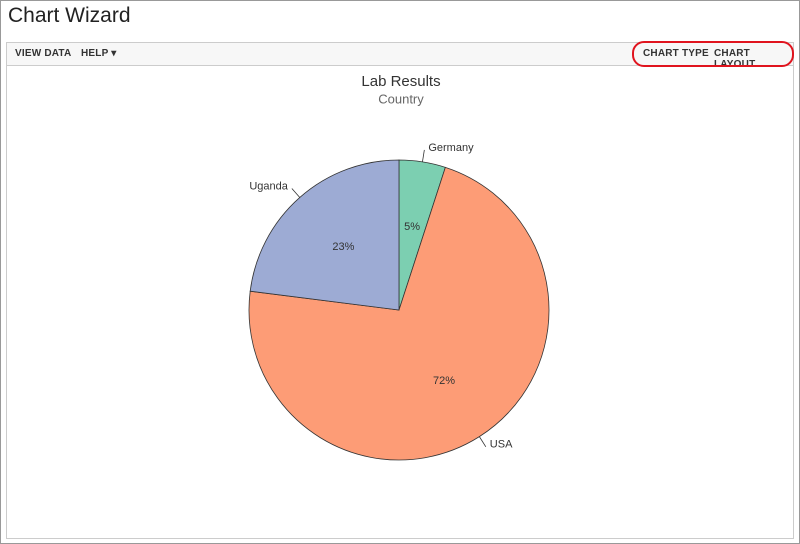 Image resolution: width=800 pixels, height=544 pixels. I want to click on slice-category-label: Germany, so click(451, 148).